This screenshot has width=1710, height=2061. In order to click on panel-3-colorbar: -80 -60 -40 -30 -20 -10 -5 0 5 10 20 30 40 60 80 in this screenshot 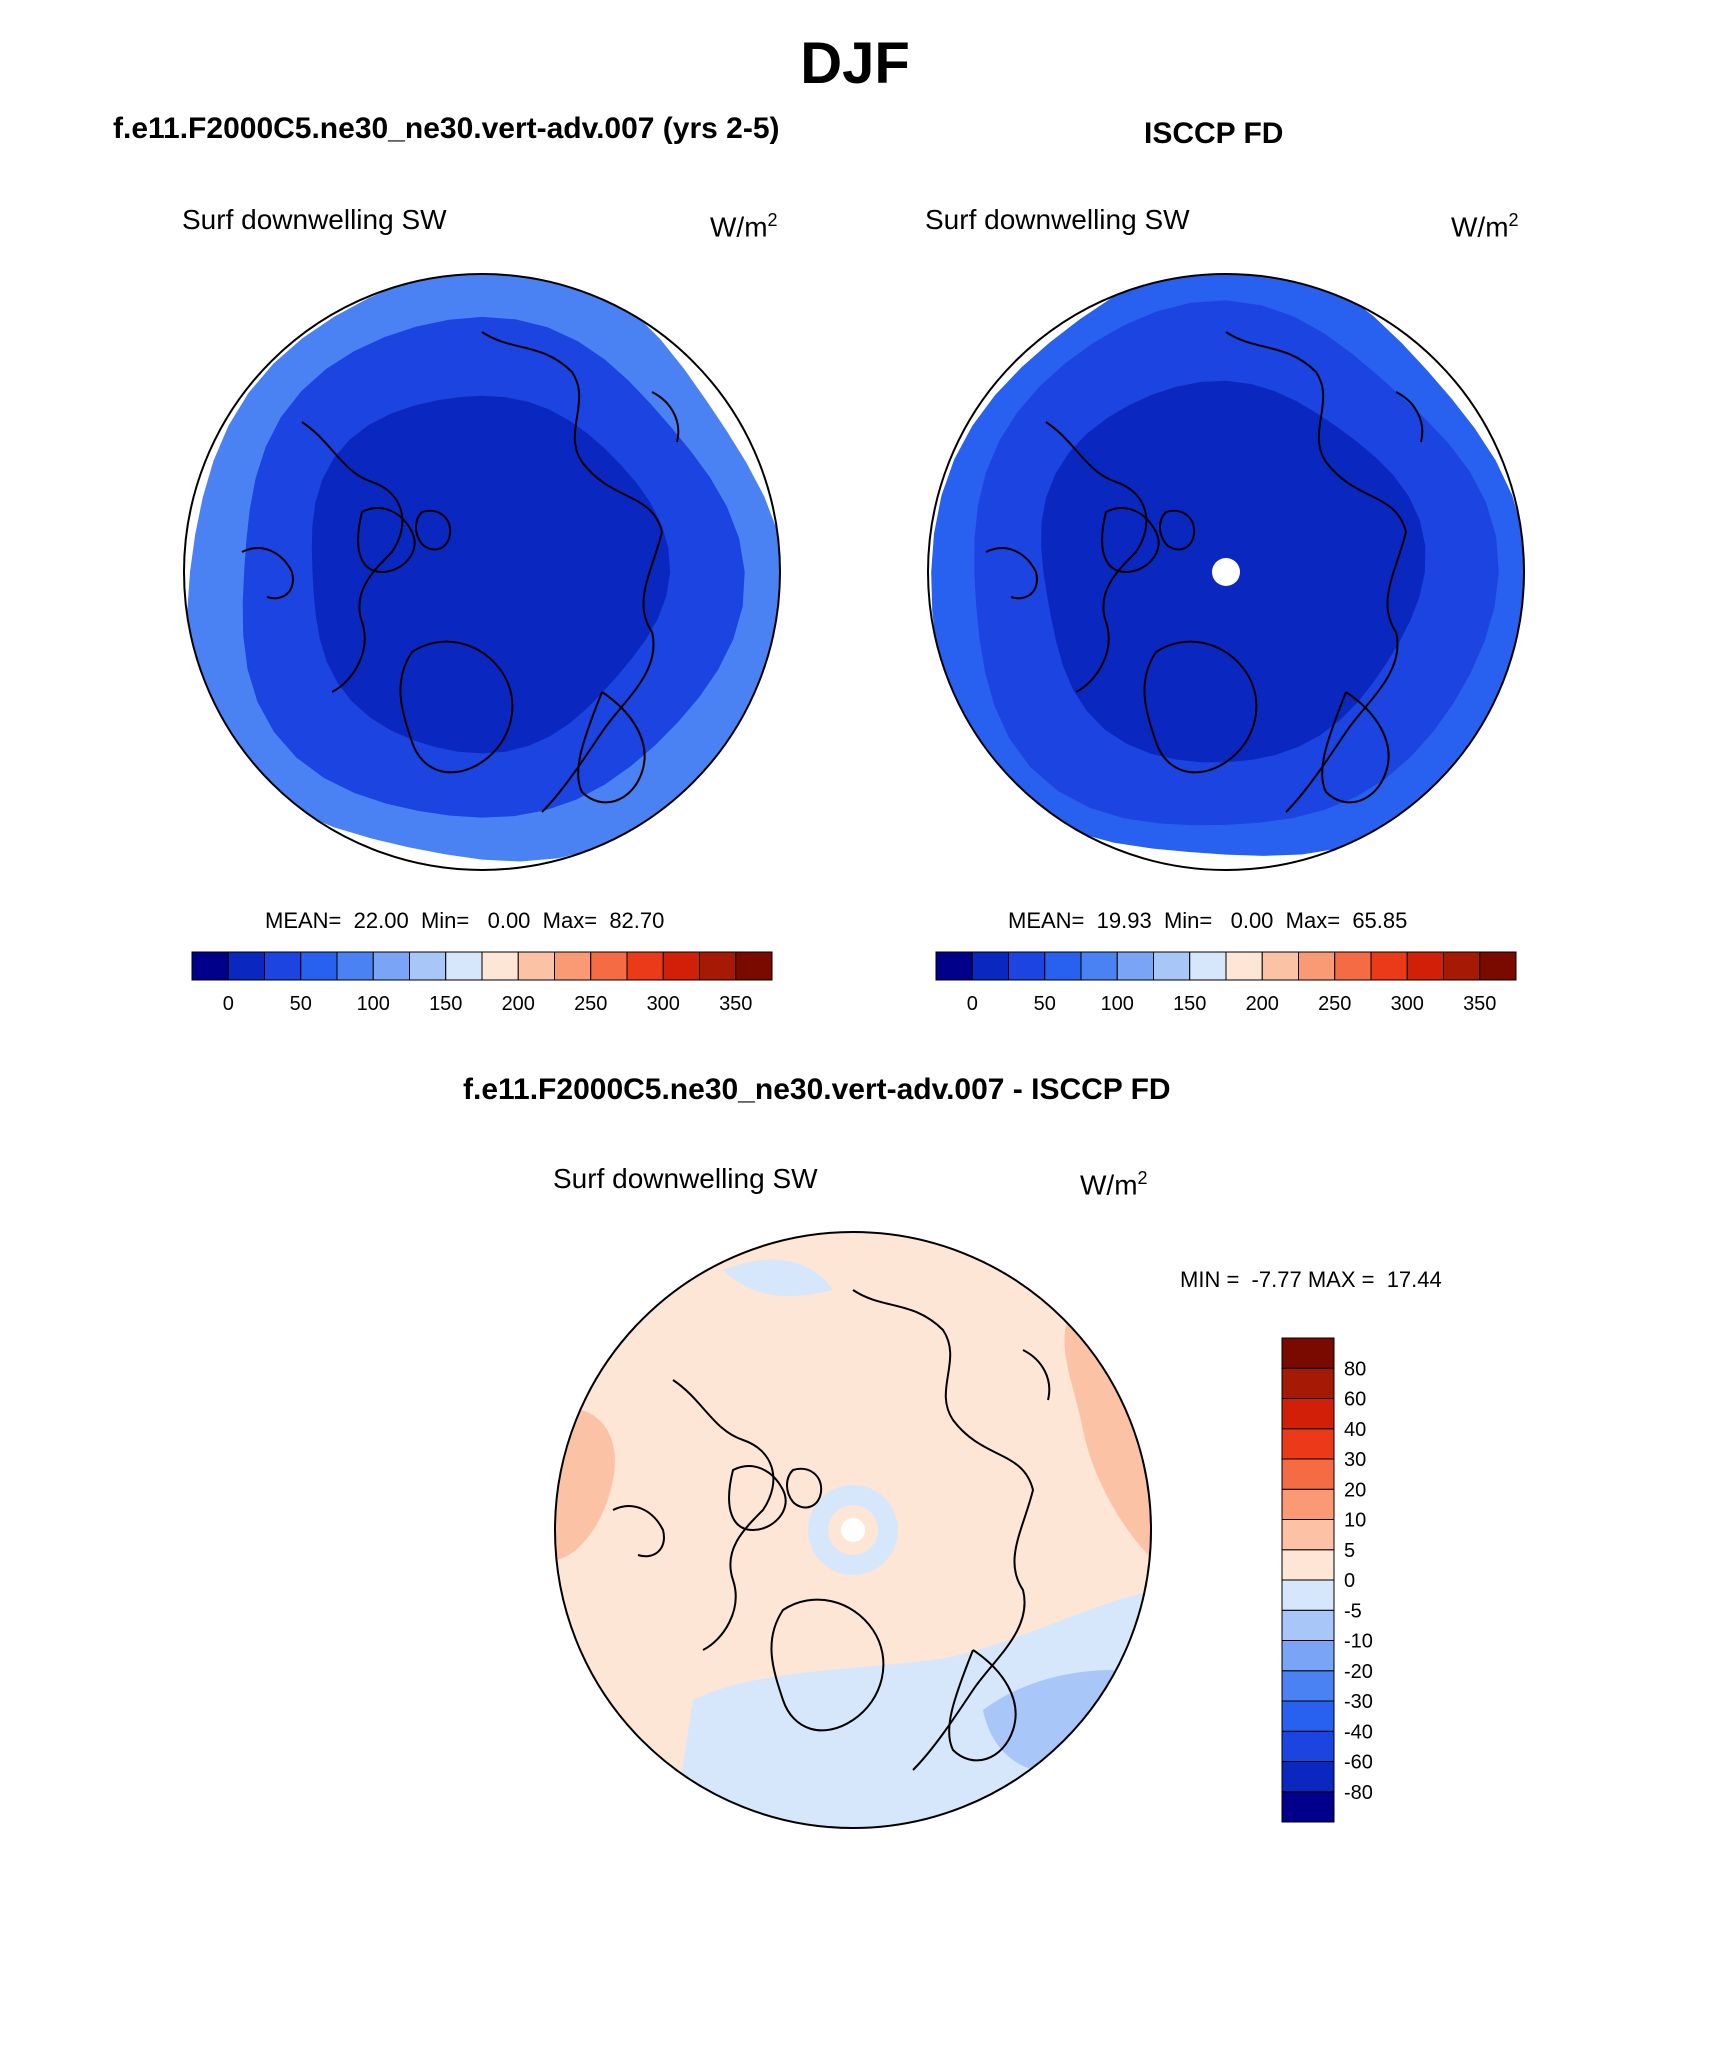, I will do `click(1327, 1580)`.